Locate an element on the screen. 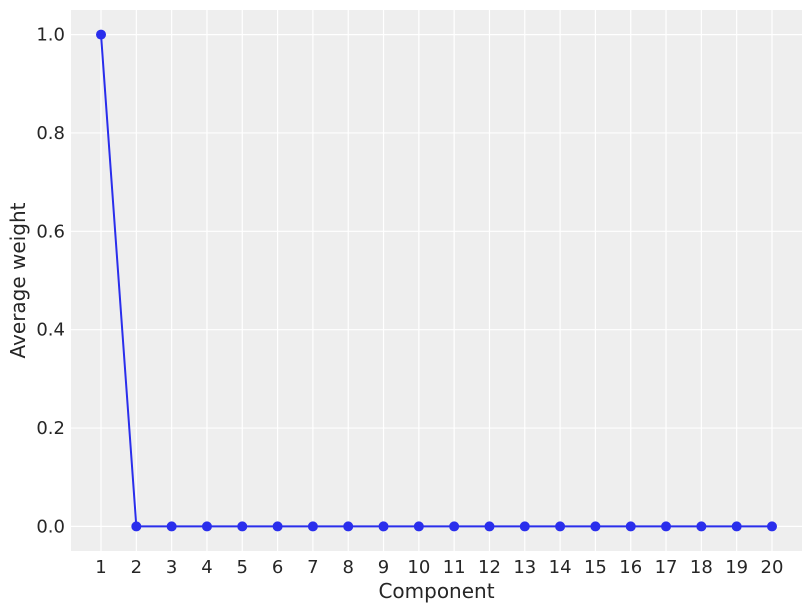  y-tick-label: 0.4 is located at coordinates (50, 330).